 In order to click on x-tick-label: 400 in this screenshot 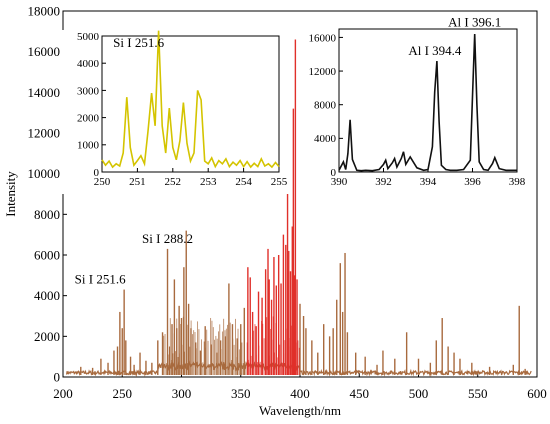, I will do `click(300, 393)`.